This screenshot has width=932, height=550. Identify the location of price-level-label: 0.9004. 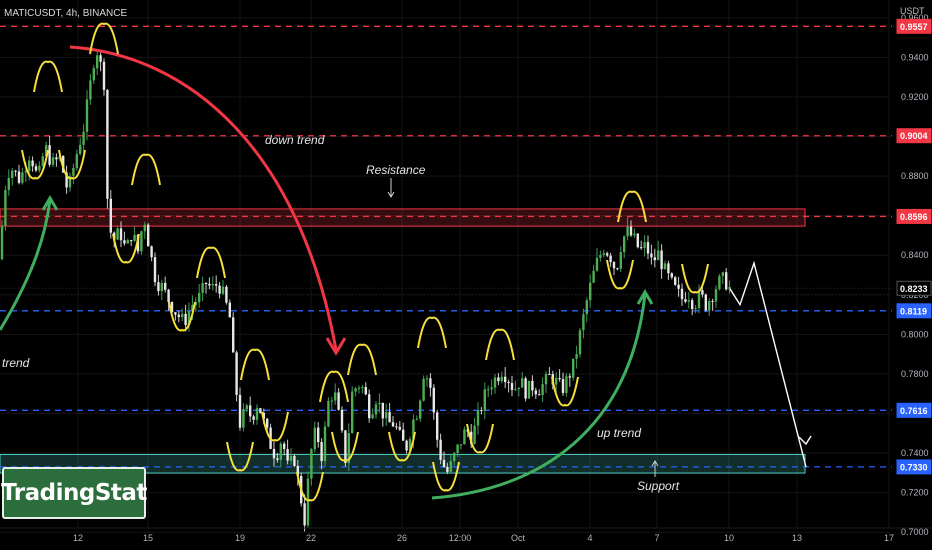
(914, 136).